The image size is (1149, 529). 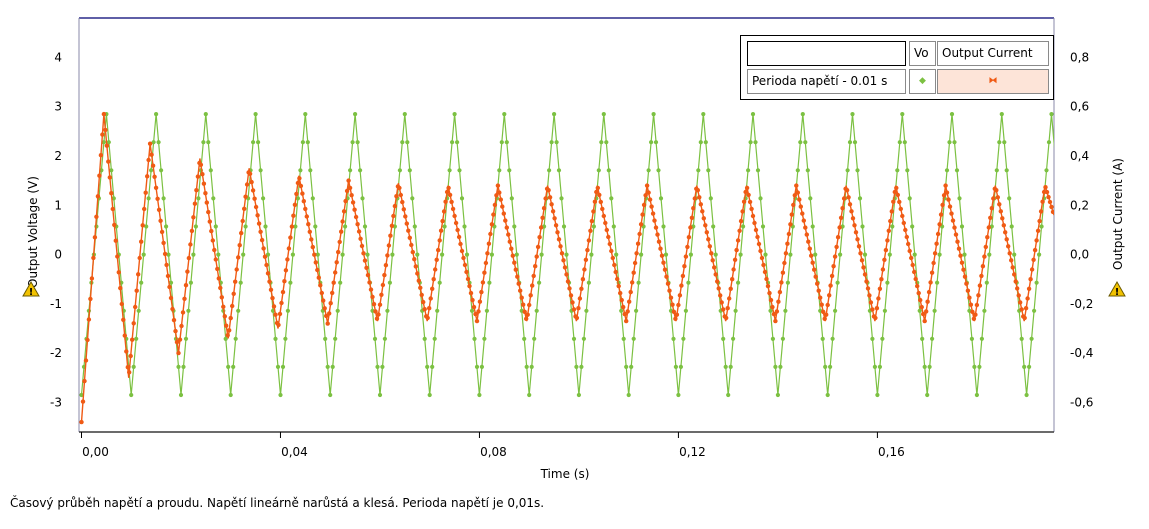 I want to click on warning-icon-left: !, so click(x=31, y=289).